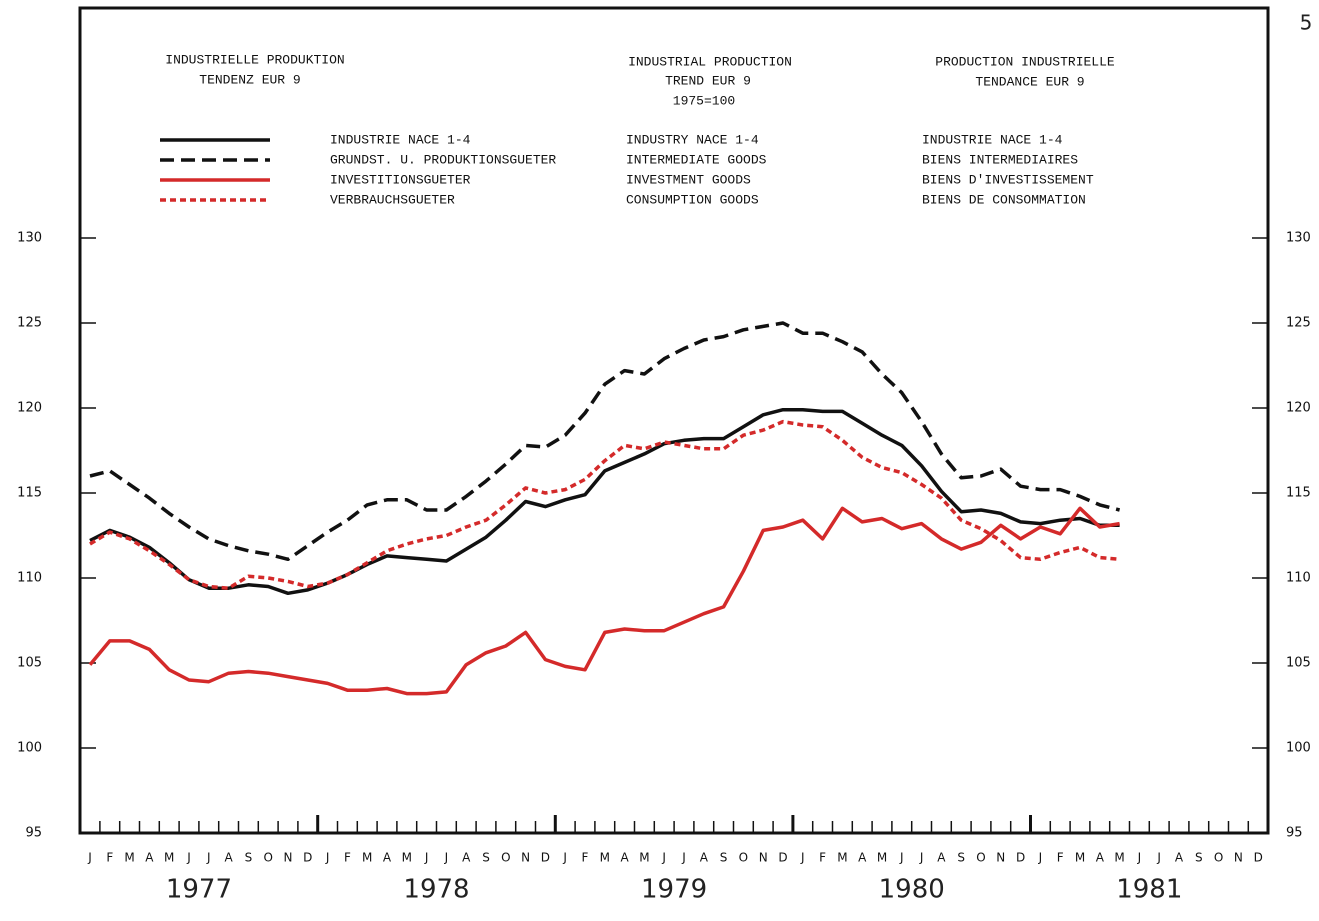 This screenshot has width=1319, height=921. What do you see at coordinates (1008, 179) in the screenshot?
I see `legend-label: BIENS D'INVESTISSEMENT` at bounding box center [1008, 179].